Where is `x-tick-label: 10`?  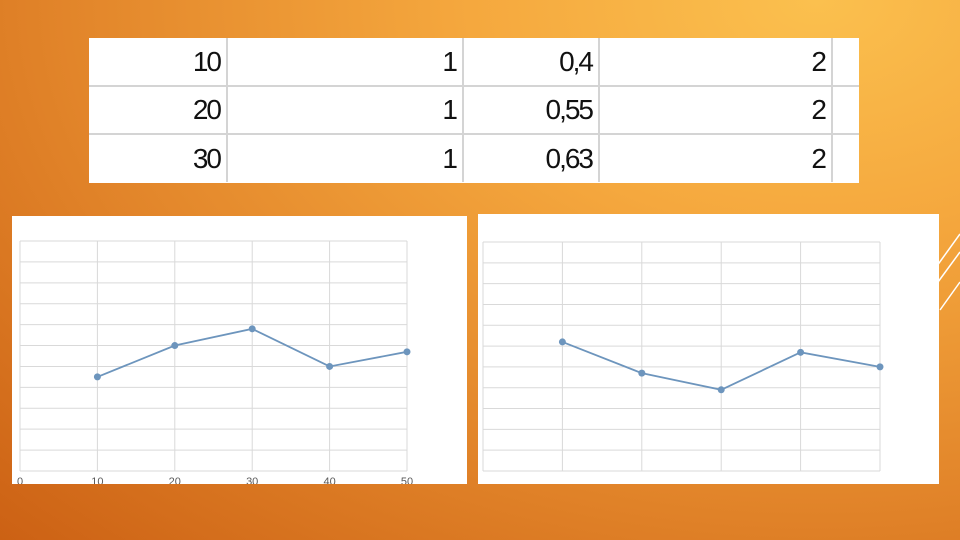 x-tick-label: 10 is located at coordinates (97, 480).